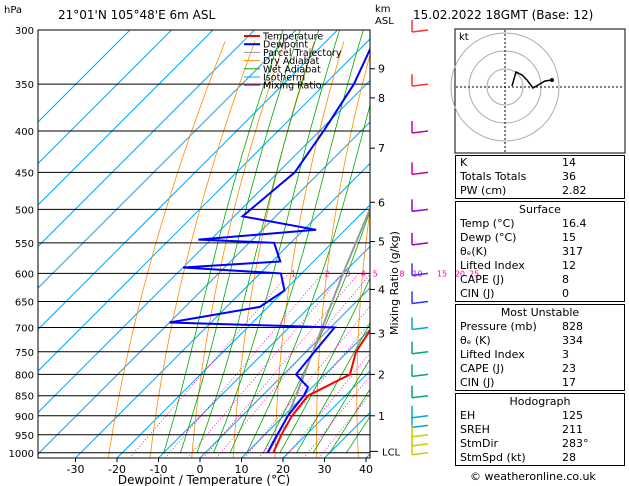 This screenshot has width=629, height=486. I want to click on most-unstable-title: Most Unstable, so click(540, 312).